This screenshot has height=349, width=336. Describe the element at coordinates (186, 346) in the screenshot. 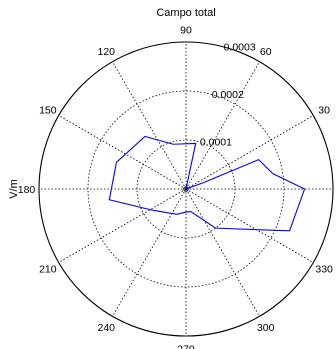

I see `angle-label-270: 270` at that location.